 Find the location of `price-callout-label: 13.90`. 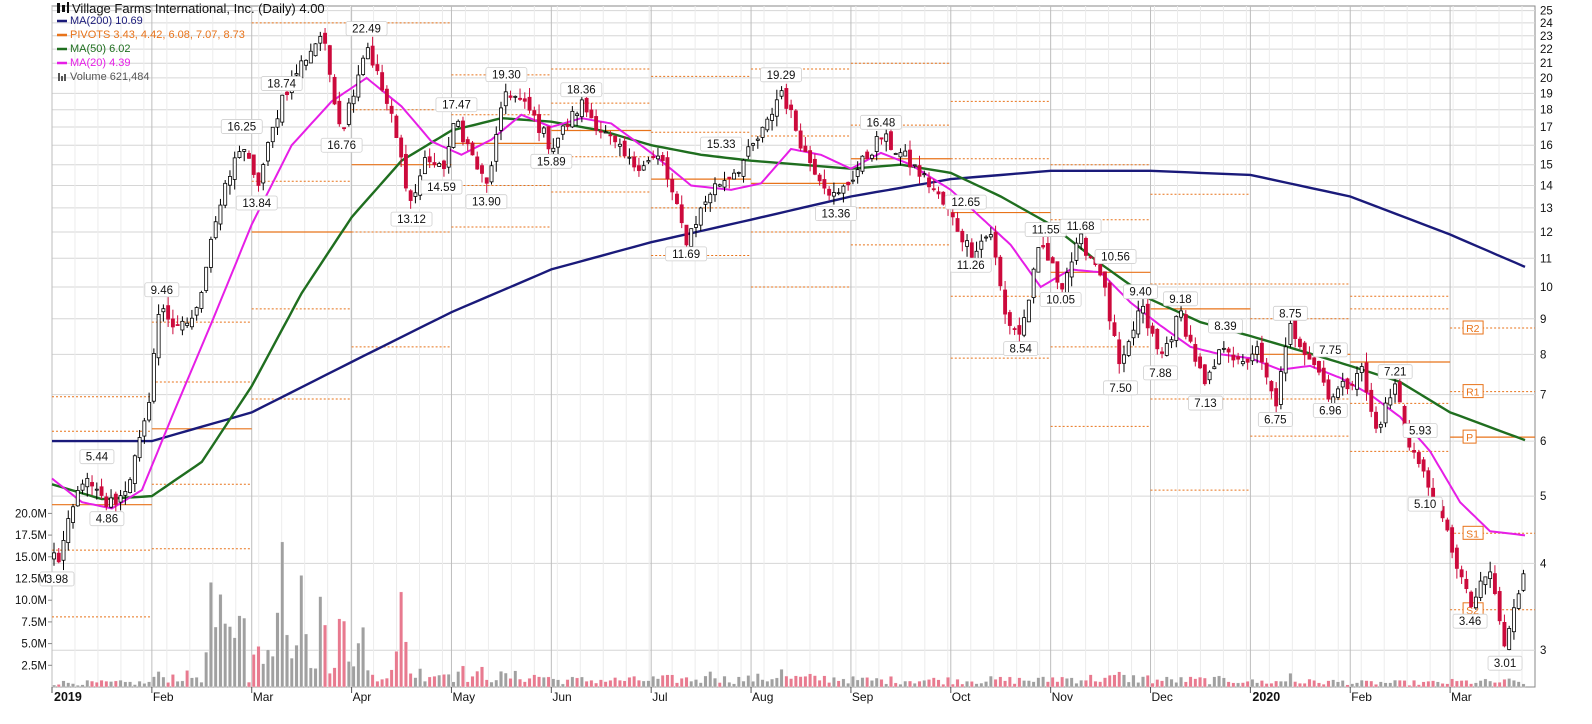

price-callout-label: 13.90 is located at coordinates (486, 203).